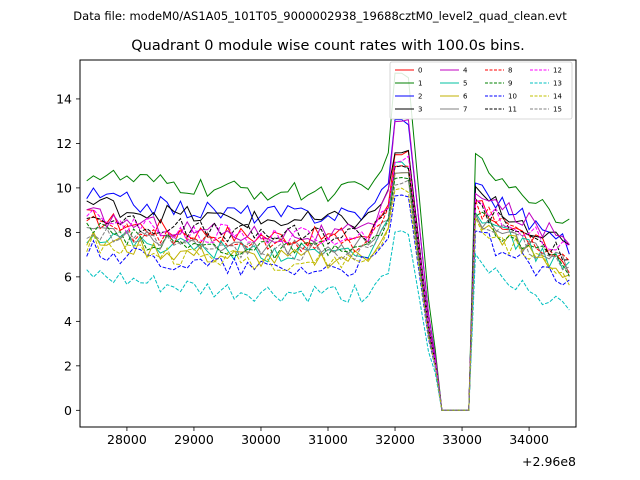 Image resolution: width=640 pixels, height=480 pixels. Describe the element at coordinates (420, 110) in the screenshot. I see `legend-label-3: 3` at that location.